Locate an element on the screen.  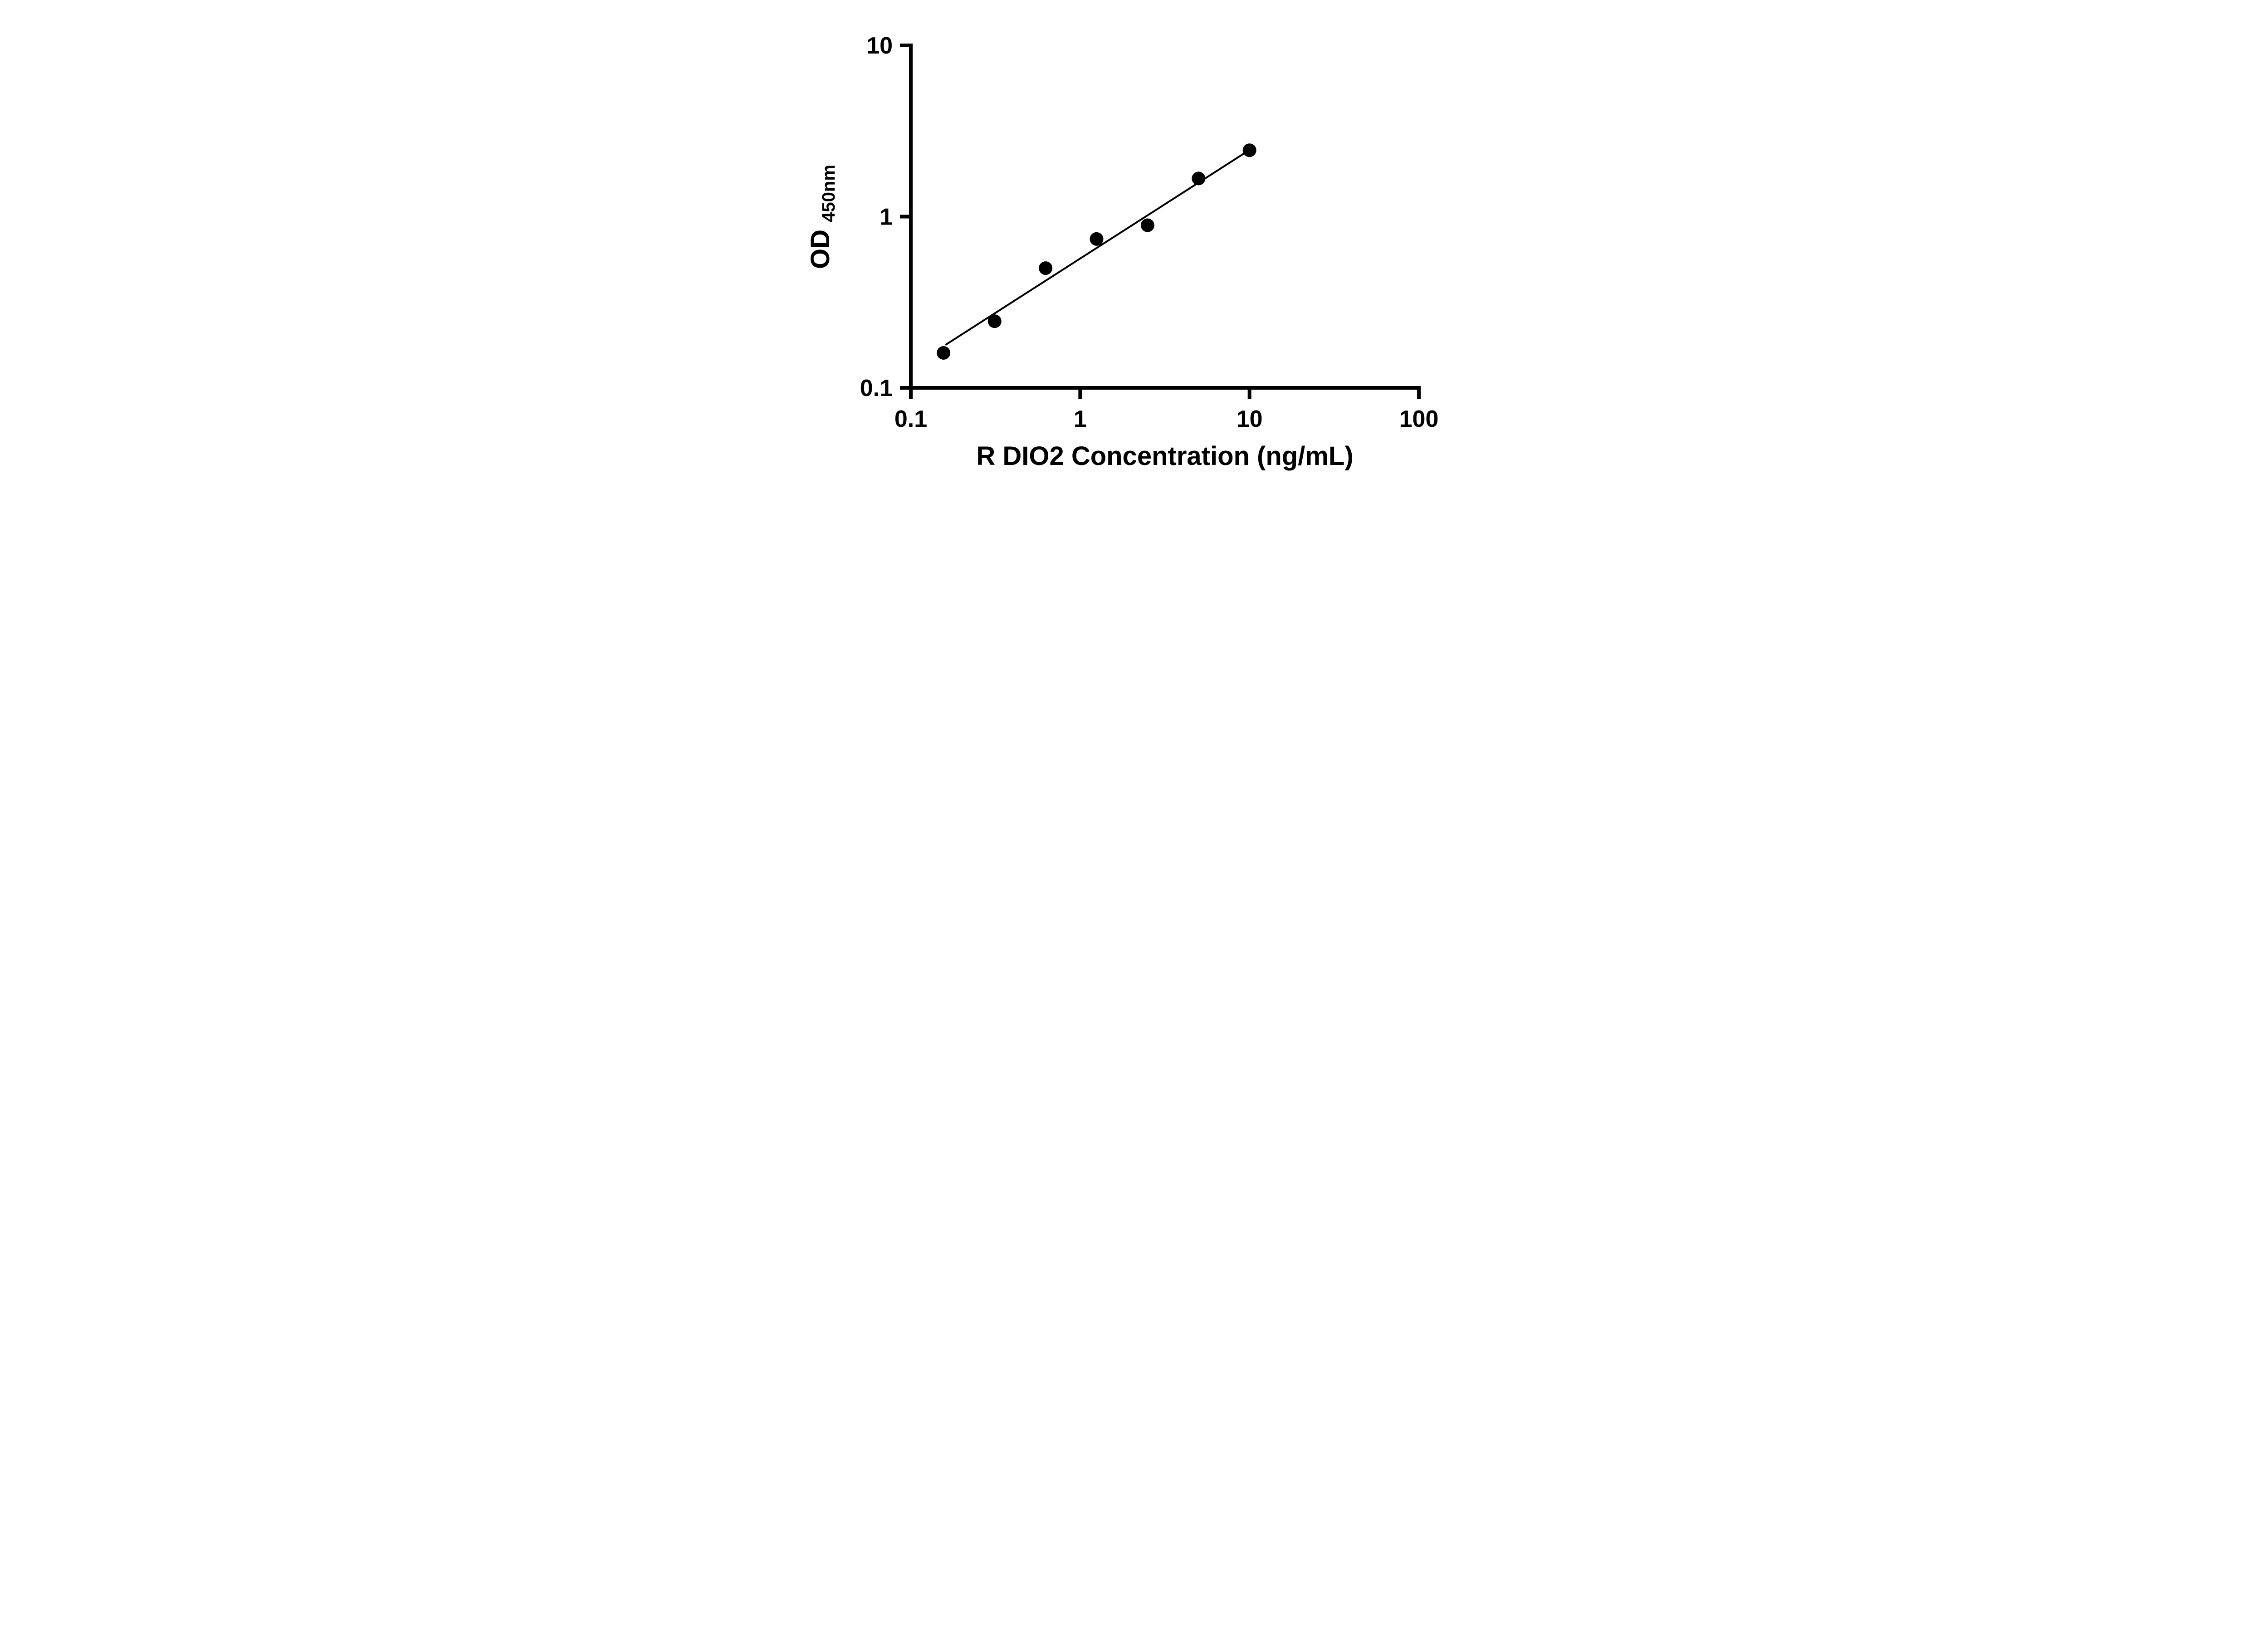
y-axis-title-subscript: 450nm is located at coordinates (829, 193).